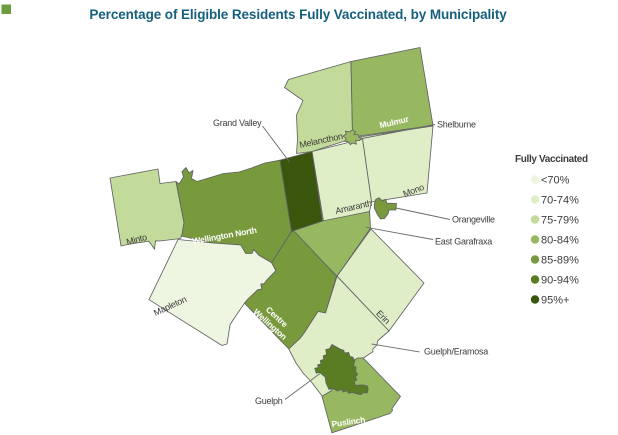  I want to click on svg-text: Shelburne, so click(456, 125).